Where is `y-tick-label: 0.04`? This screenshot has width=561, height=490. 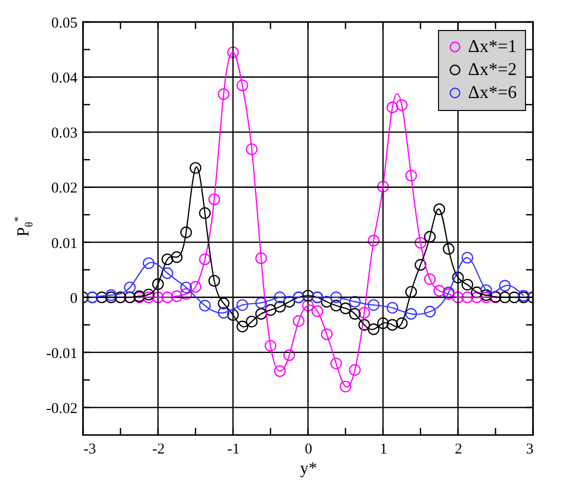
y-tick-label: 0.04 is located at coordinates (64, 78).